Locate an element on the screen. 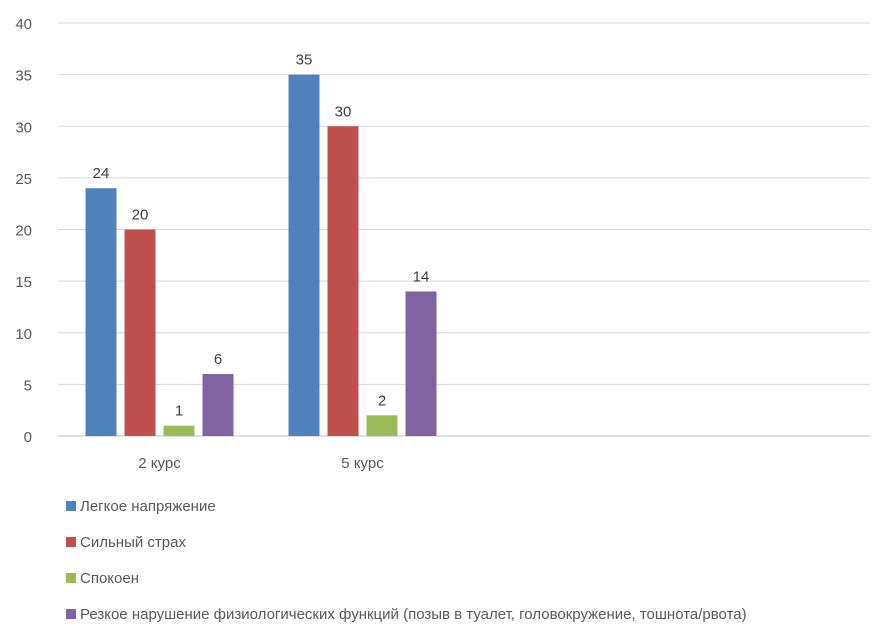 The height and width of the screenshot is (632, 885). data-label: 1 is located at coordinates (179, 411).